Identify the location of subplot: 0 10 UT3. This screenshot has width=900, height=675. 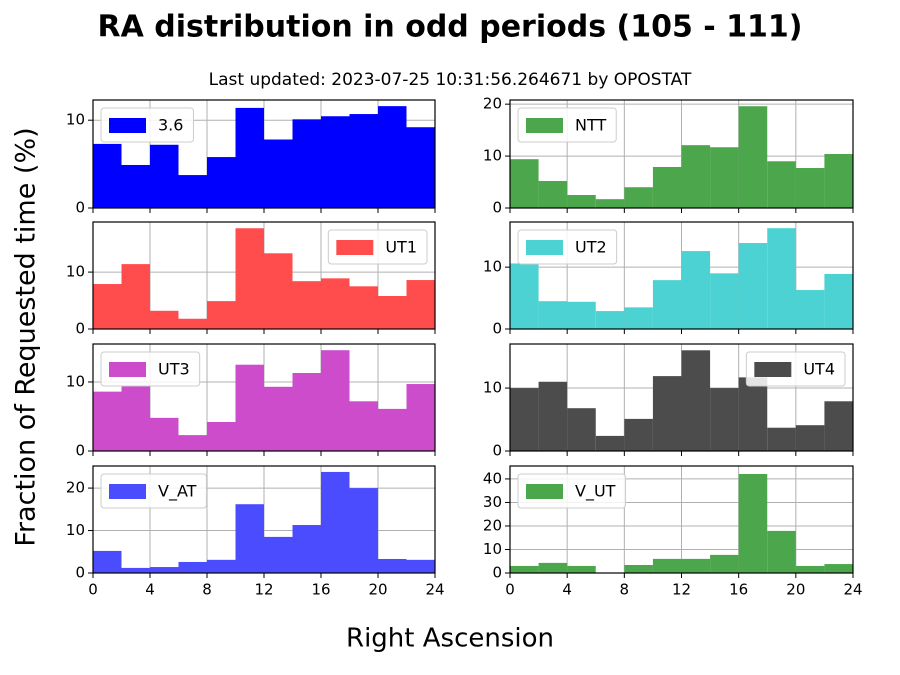
(251, 401).